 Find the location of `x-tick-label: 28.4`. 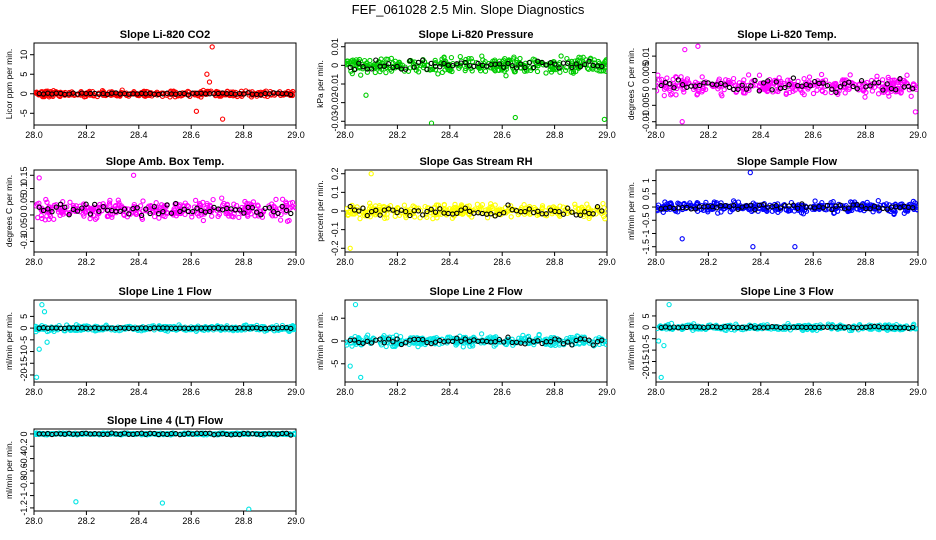

x-tick-label: 28.4 is located at coordinates (139, 521).